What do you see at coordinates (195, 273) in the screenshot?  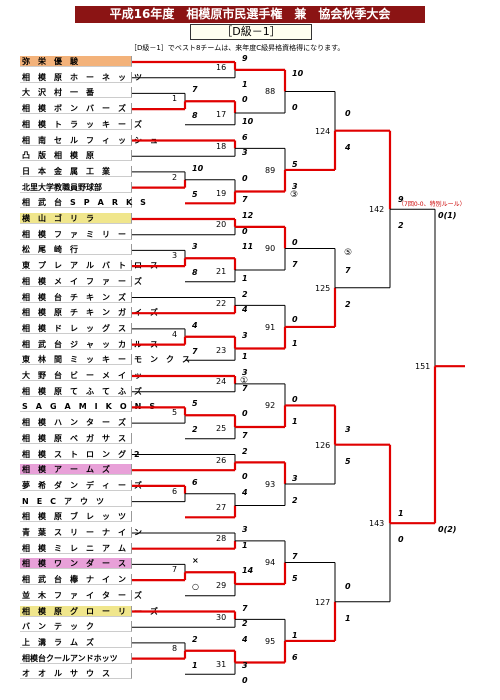 I see `score: 8` at bounding box center [195, 273].